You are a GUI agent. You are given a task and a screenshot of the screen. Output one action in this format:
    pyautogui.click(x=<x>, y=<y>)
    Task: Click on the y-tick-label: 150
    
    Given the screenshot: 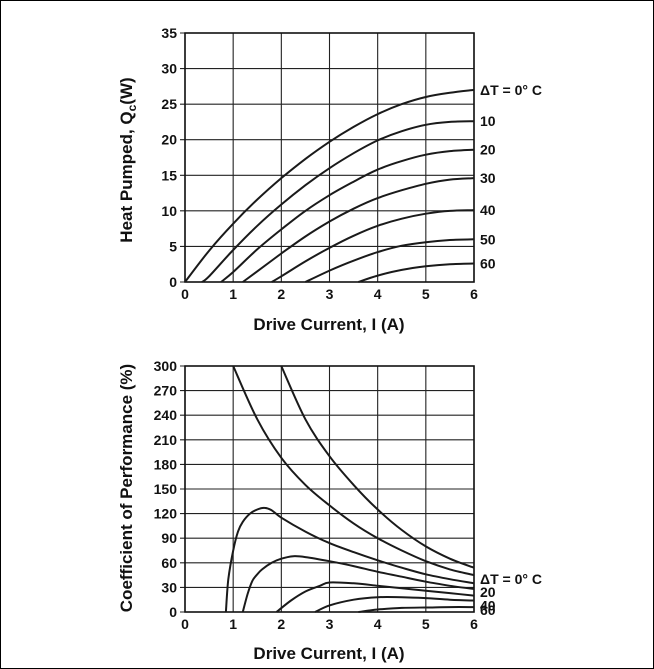 What is the action you would take?
    pyautogui.click(x=166, y=489)
    